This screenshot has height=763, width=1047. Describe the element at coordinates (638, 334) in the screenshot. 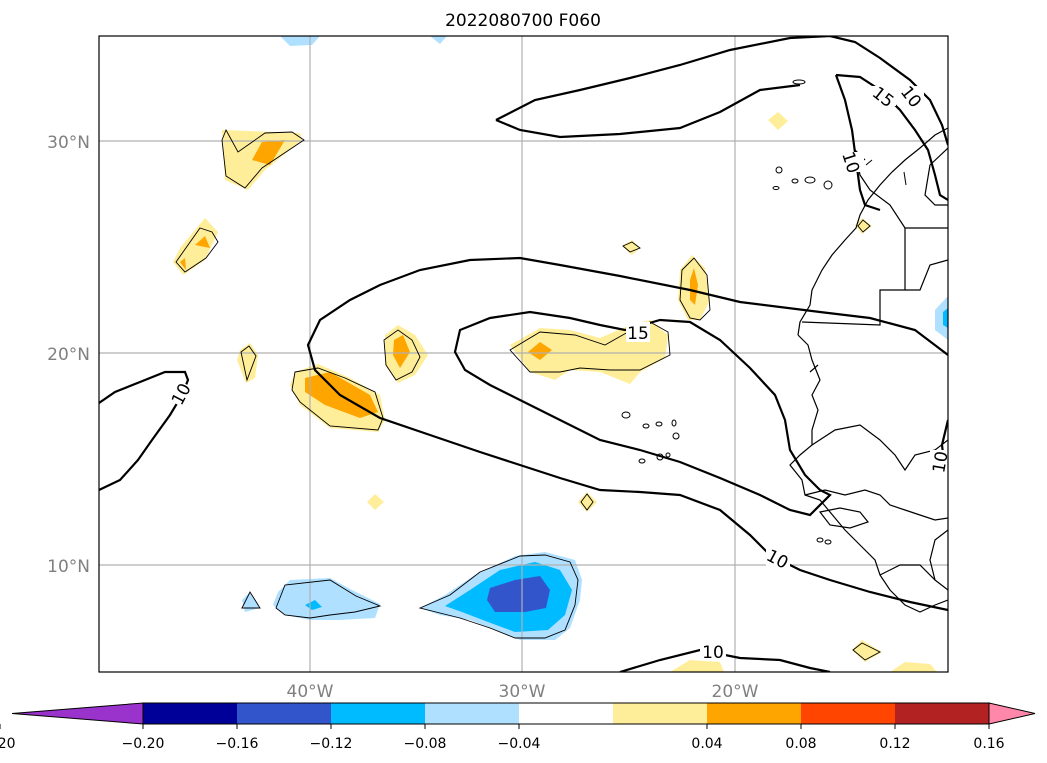

I see `contour-label: 15` at that location.